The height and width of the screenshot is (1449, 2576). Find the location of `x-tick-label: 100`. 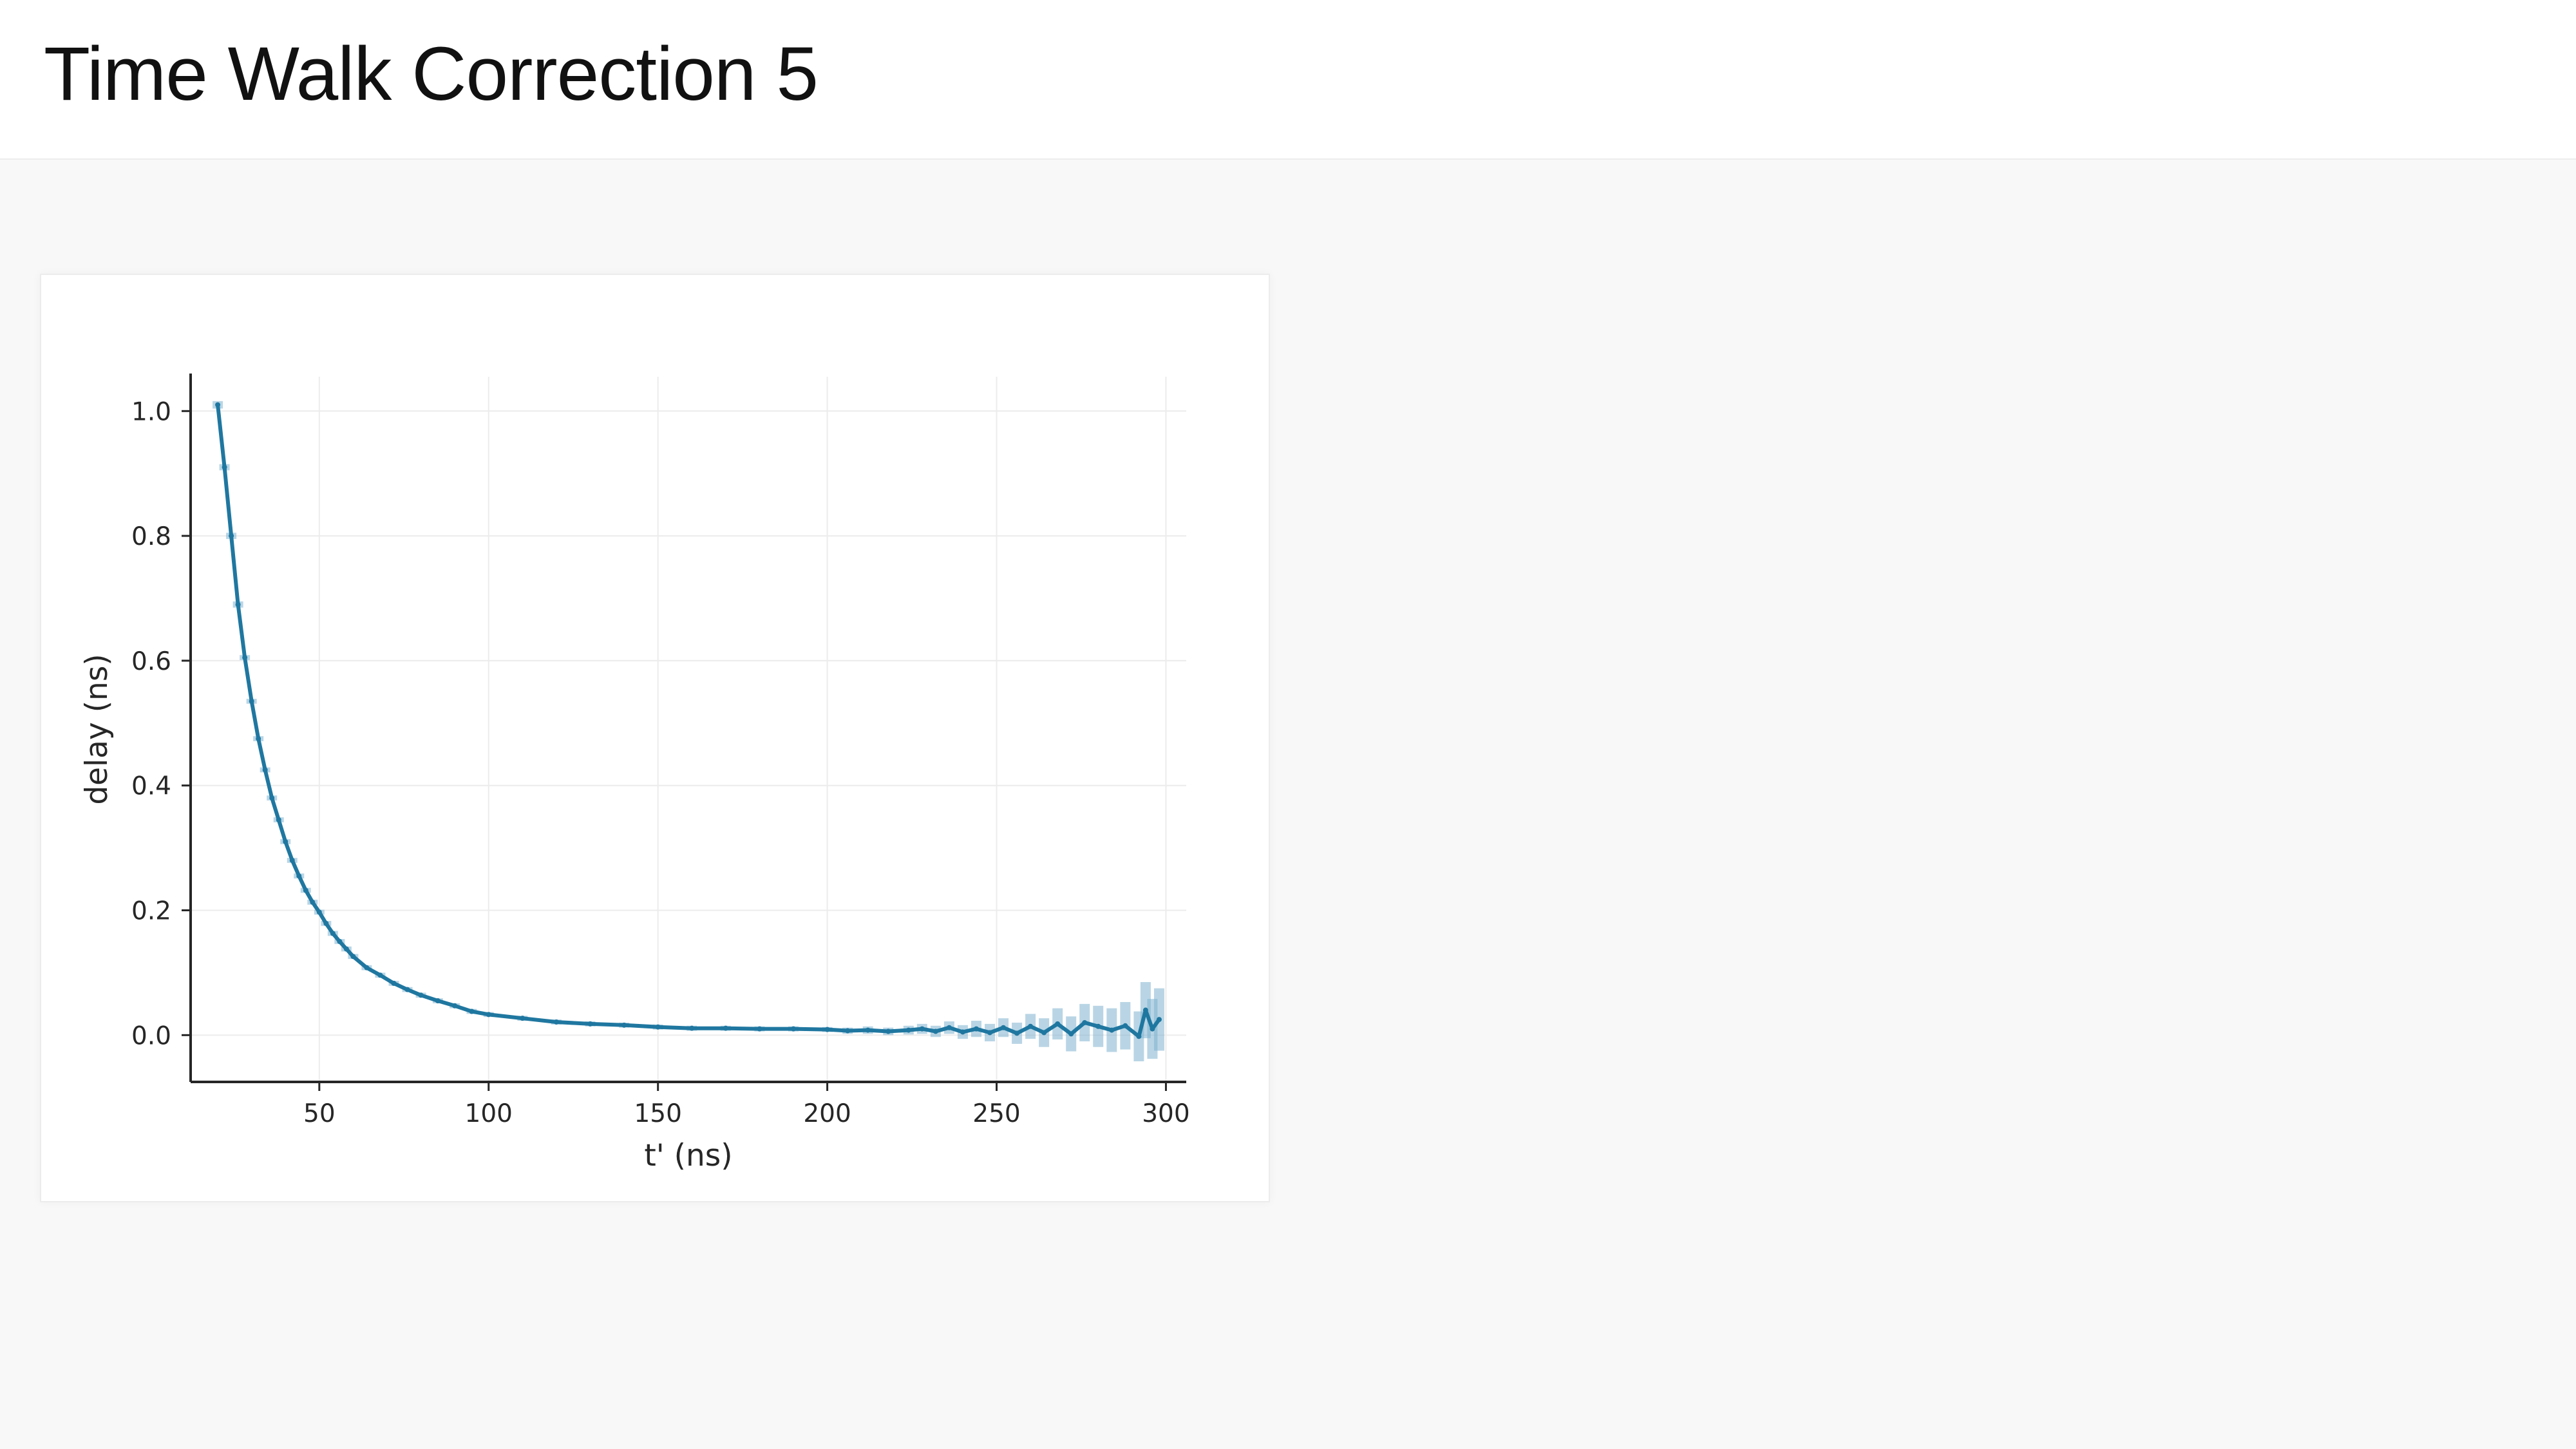

x-tick-label: 100 is located at coordinates (489, 1113).